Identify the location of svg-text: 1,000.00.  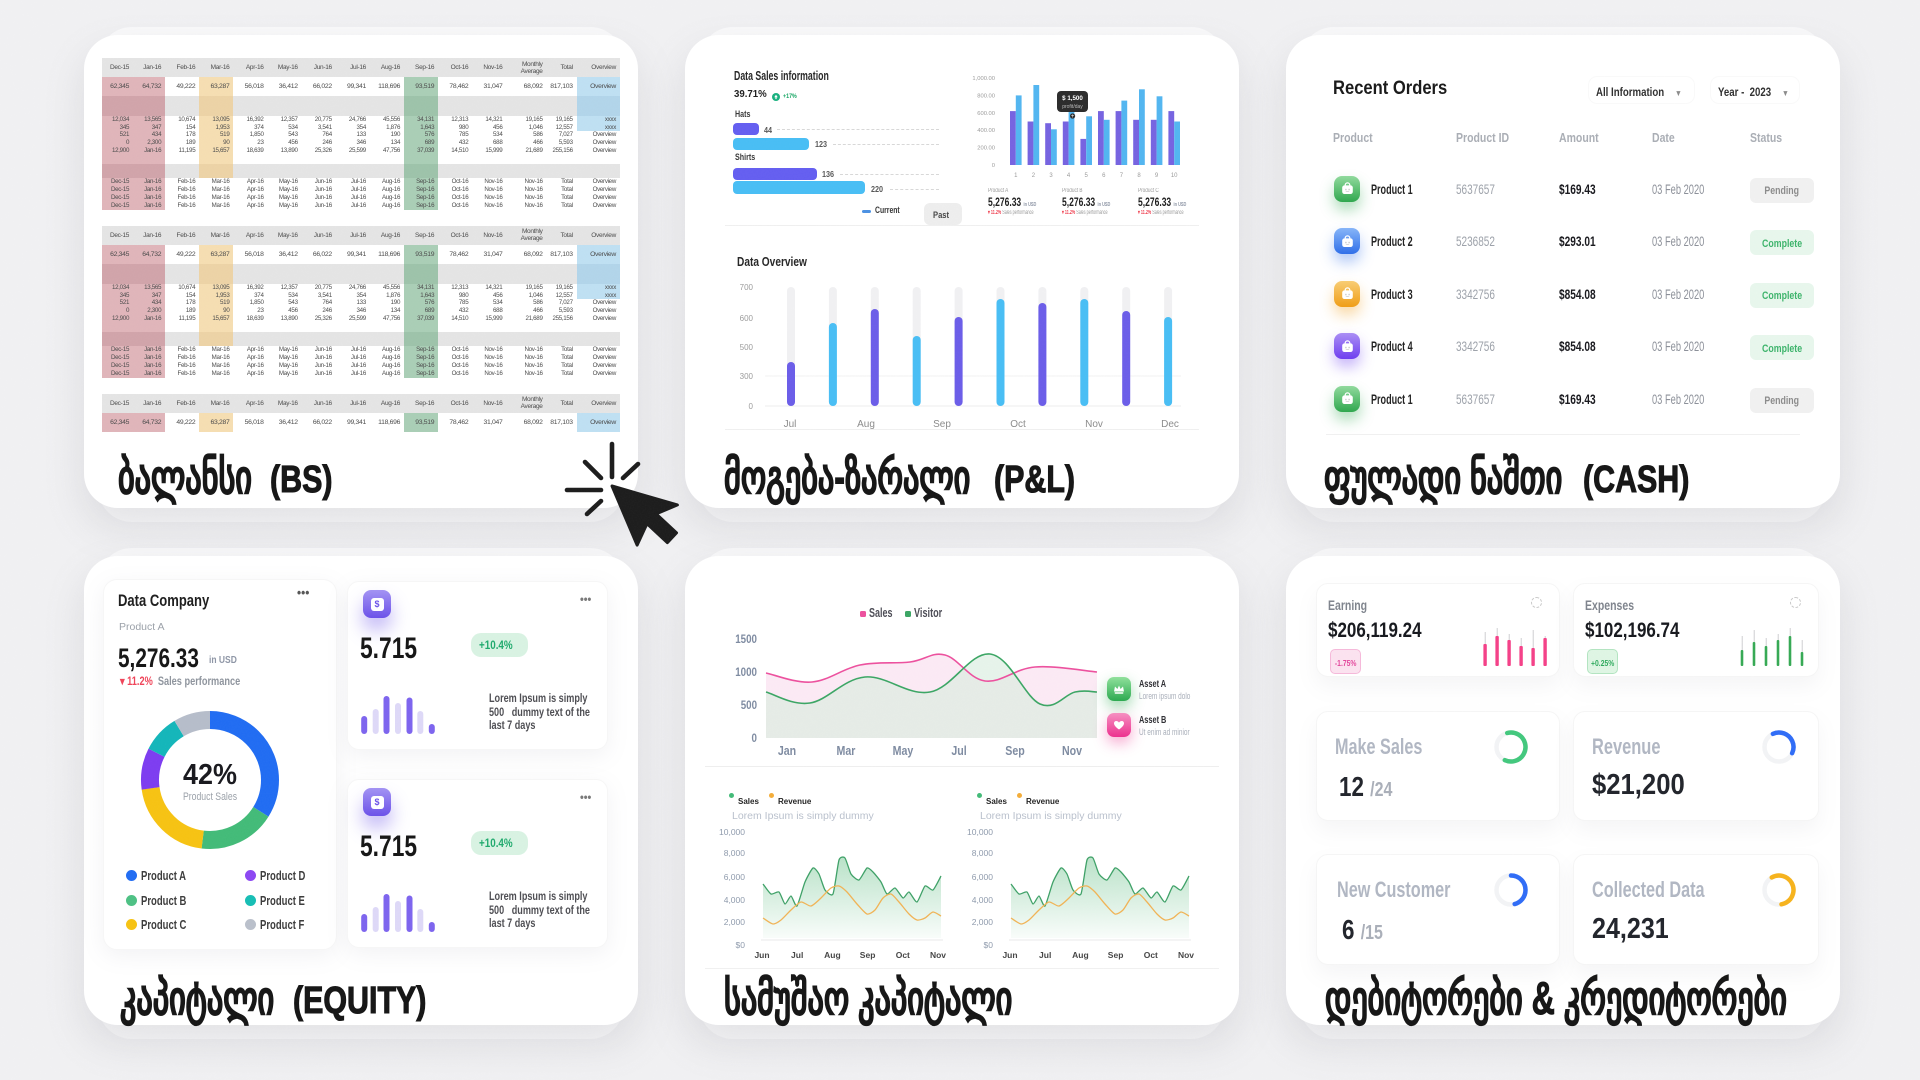
(983, 79).